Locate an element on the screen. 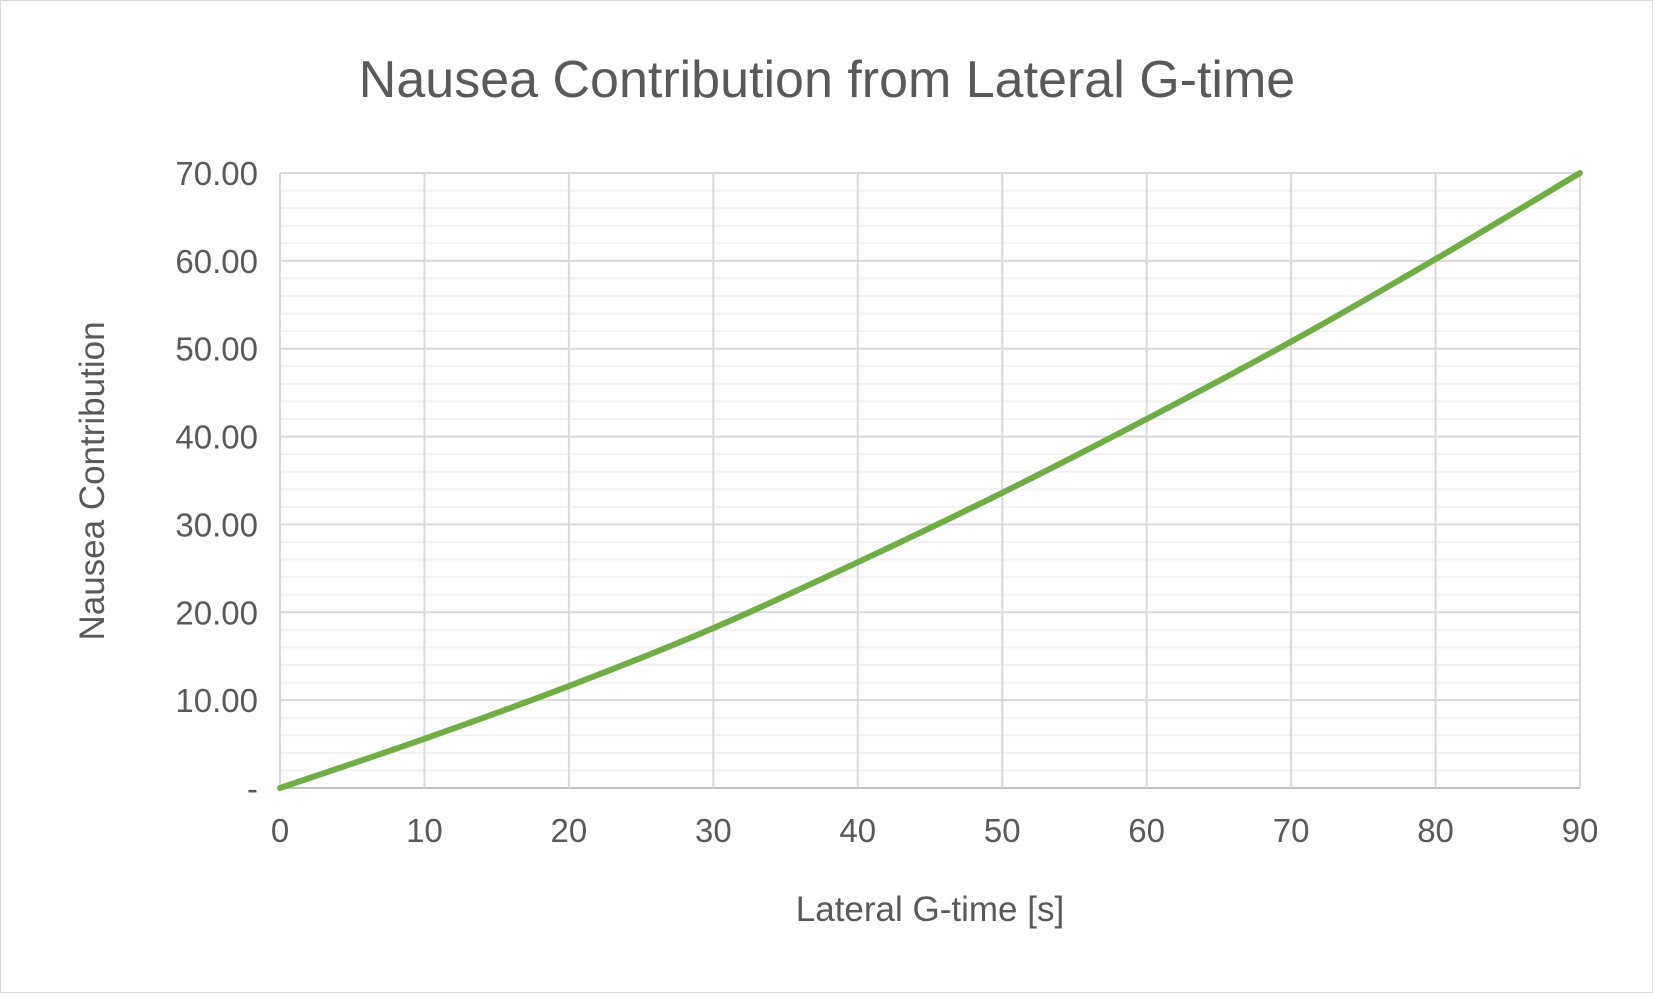 The height and width of the screenshot is (999, 1653). x-tick-label: 10 is located at coordinates (424, 830).